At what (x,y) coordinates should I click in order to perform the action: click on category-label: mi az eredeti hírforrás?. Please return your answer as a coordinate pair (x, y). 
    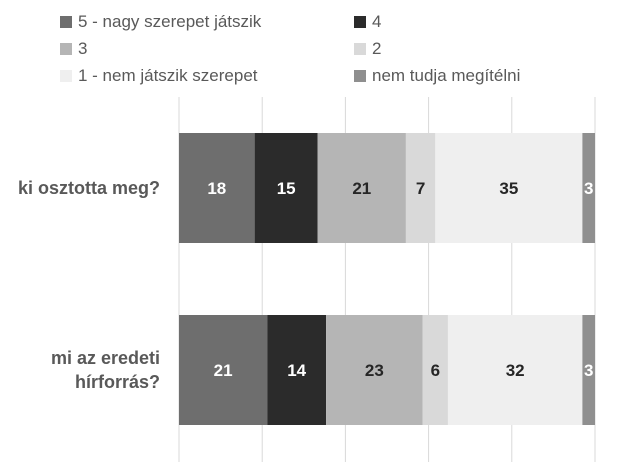
    Looking at the image, I should click on (105, 370).